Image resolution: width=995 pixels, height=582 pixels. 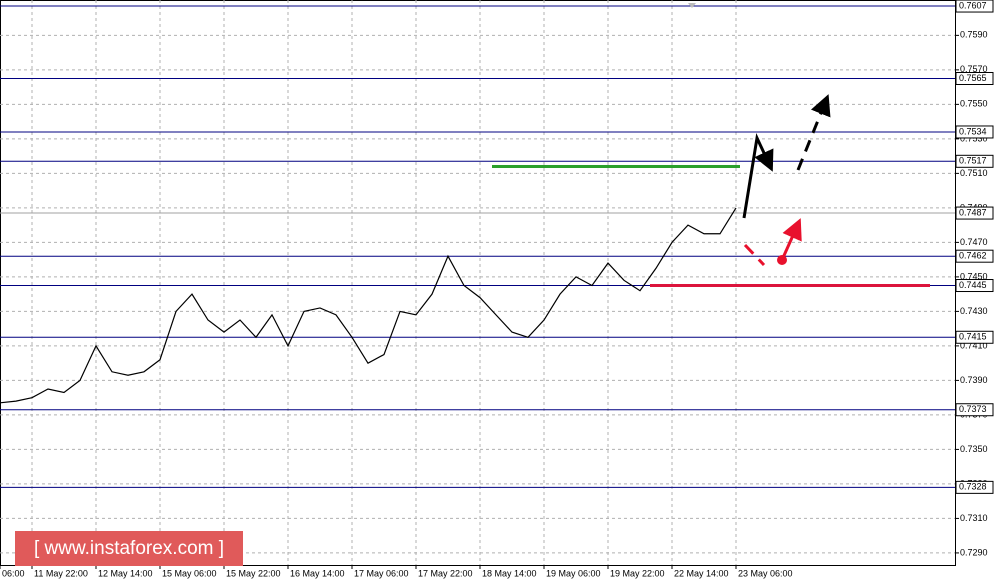 What do you see at coordinates (754, 255) in the screenshot?
I see `arrow-red-dashed` at bounding box center [754, 255].